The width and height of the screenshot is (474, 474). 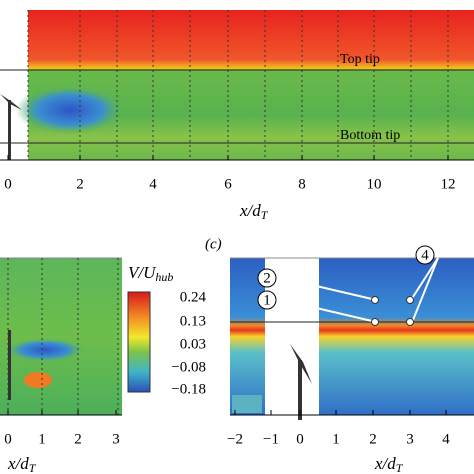 What do you see at coordinates (360, 59) in the screenshot?
I see `annotation: Top tip` at bounding box center [360, 59].